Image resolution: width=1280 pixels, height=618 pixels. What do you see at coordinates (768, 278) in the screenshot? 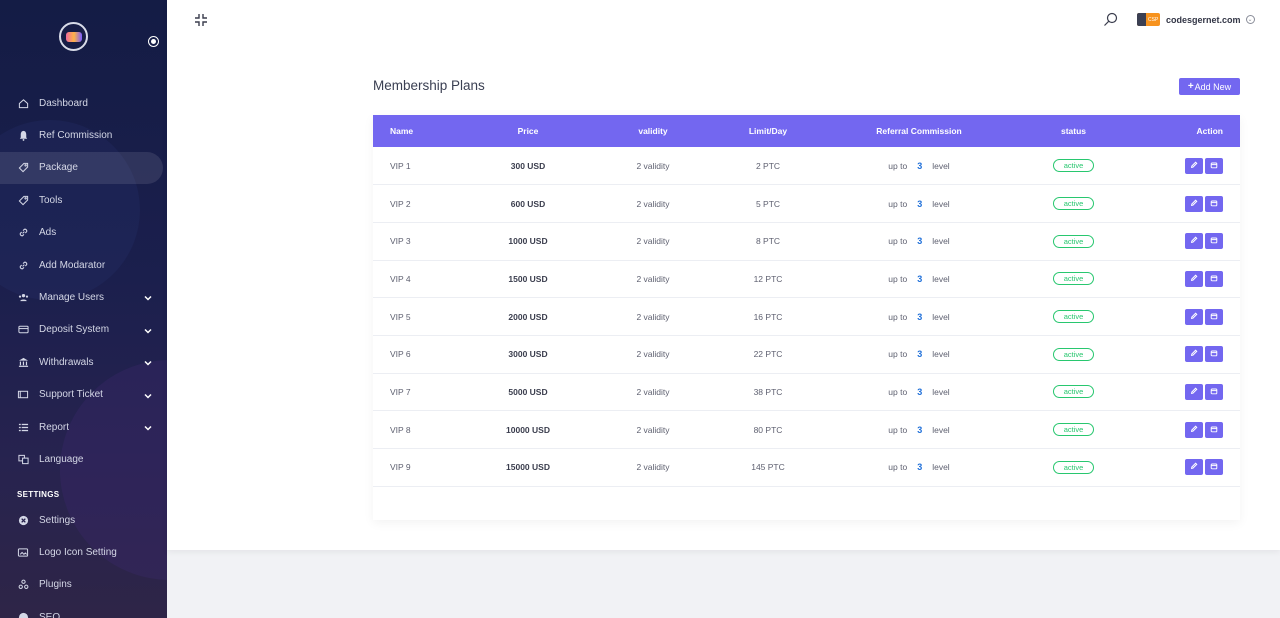
I see `plan-limit: 12 PTC` at bounding box center [768, 278].